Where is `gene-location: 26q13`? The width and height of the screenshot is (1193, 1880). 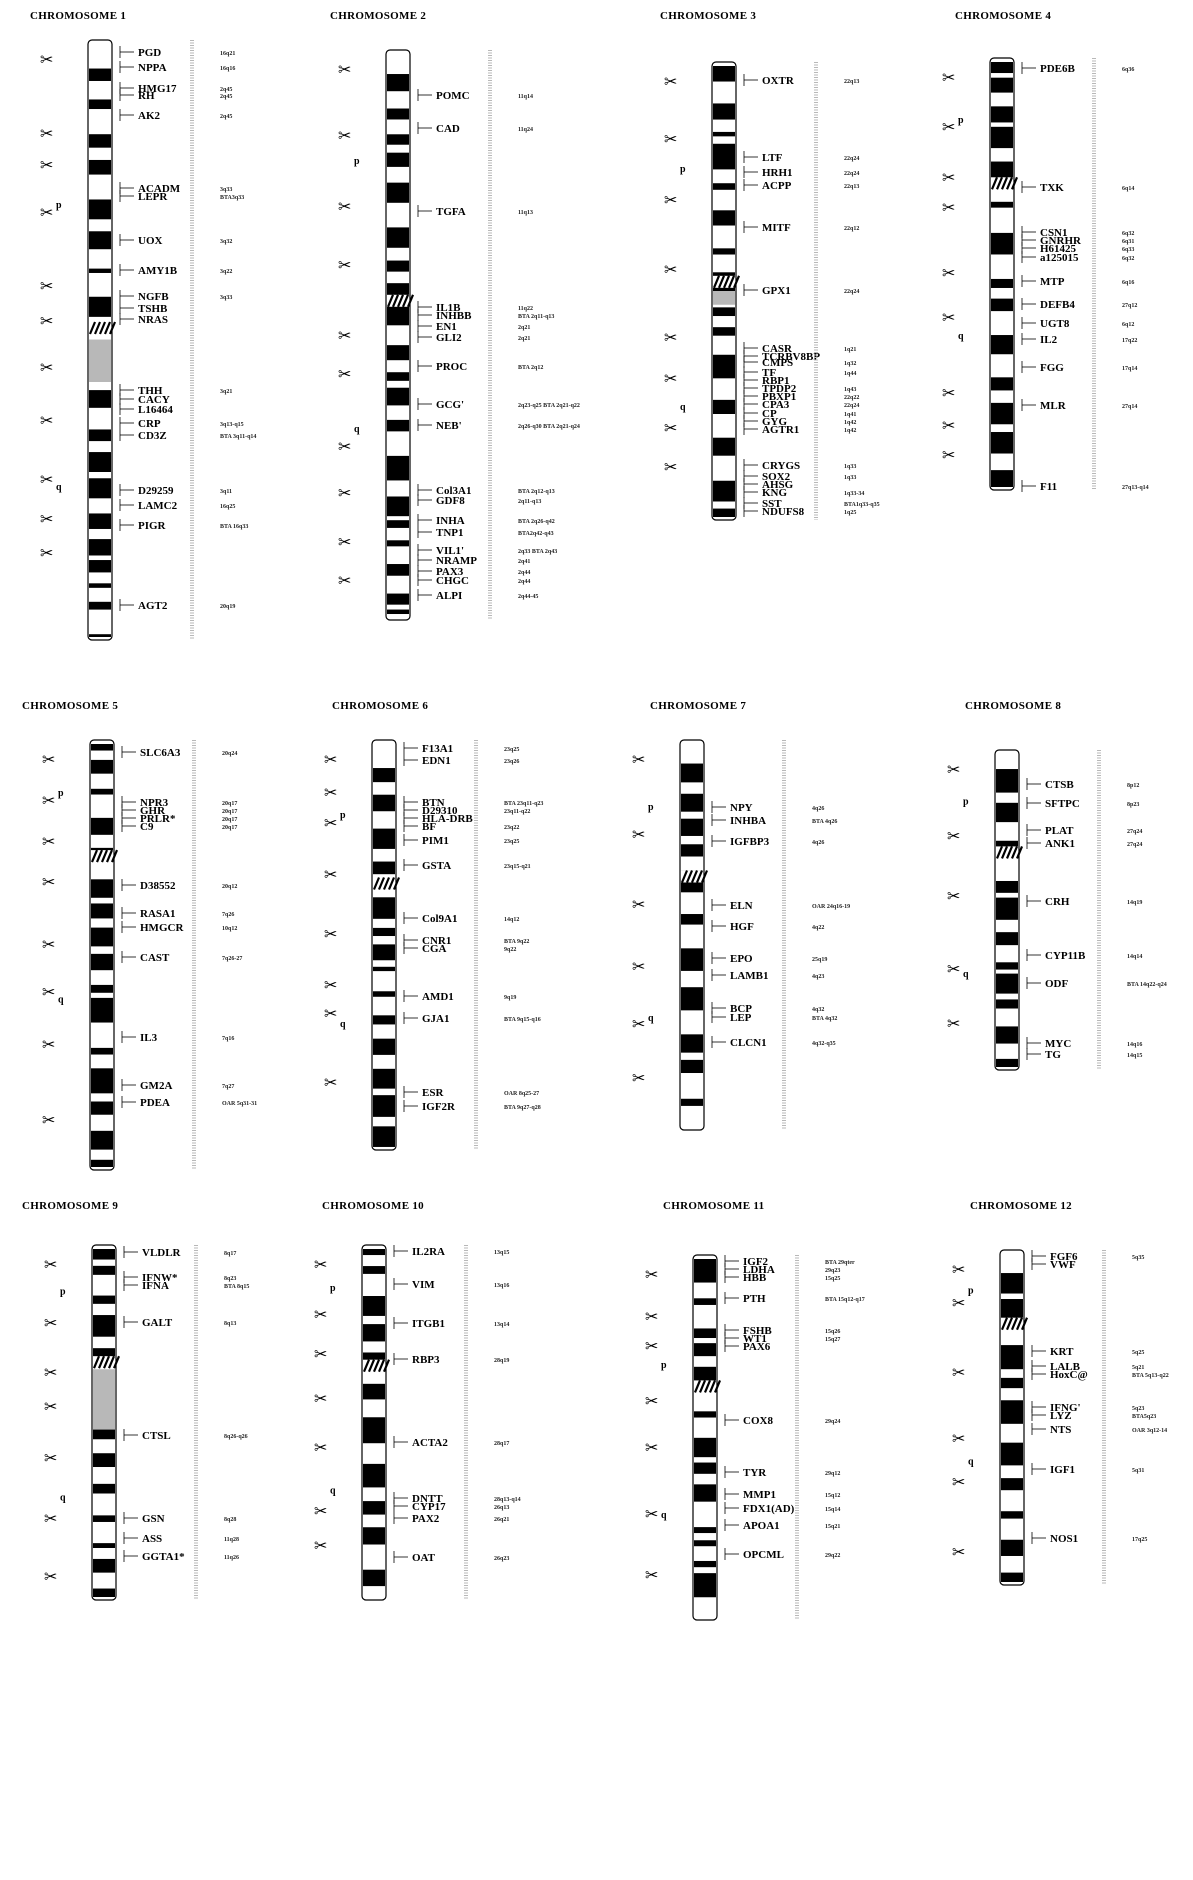 gene-location: 26q13 is located at coordinates (501, 1508).